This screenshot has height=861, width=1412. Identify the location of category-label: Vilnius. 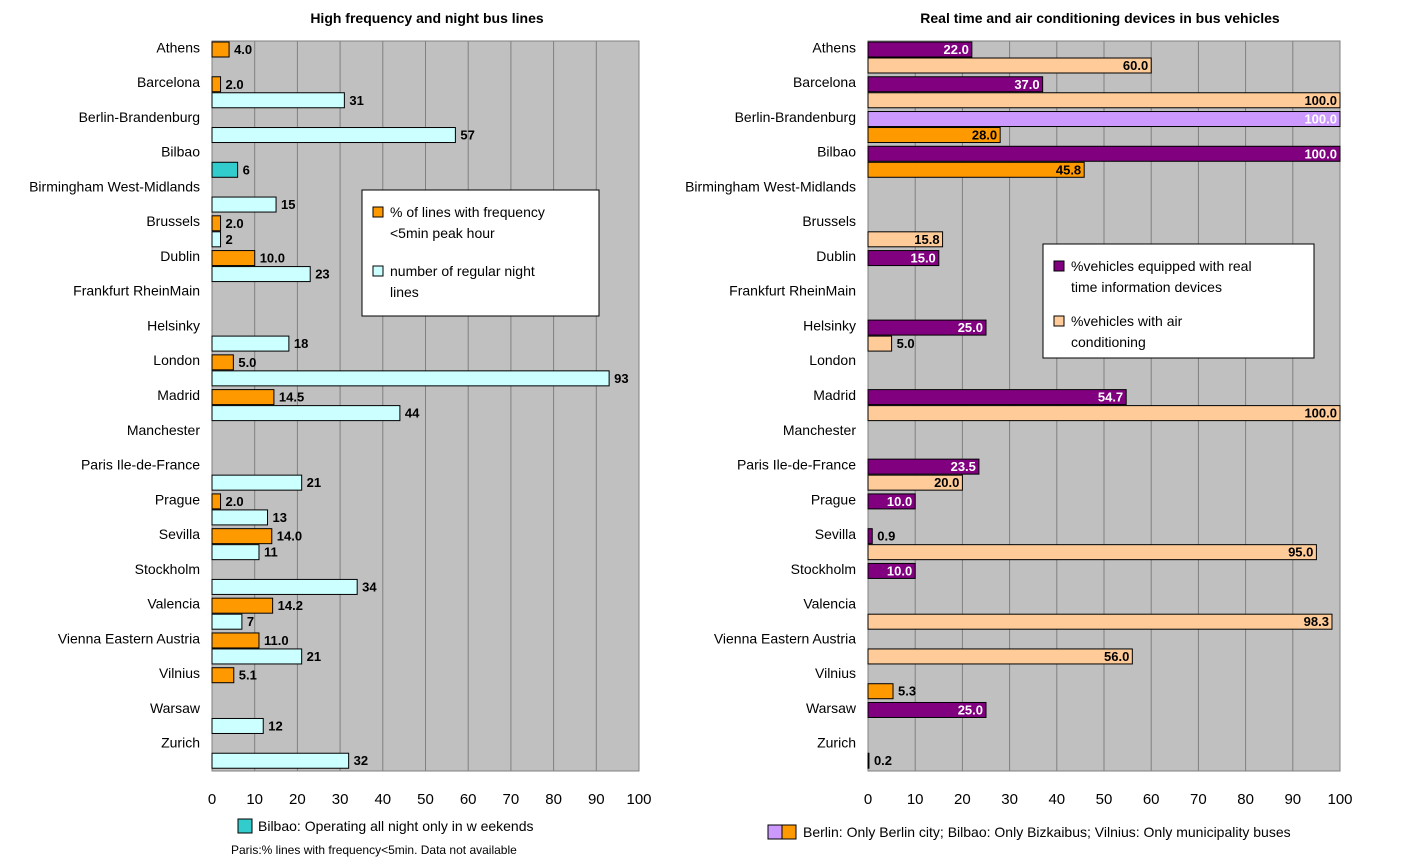
(179, 673).